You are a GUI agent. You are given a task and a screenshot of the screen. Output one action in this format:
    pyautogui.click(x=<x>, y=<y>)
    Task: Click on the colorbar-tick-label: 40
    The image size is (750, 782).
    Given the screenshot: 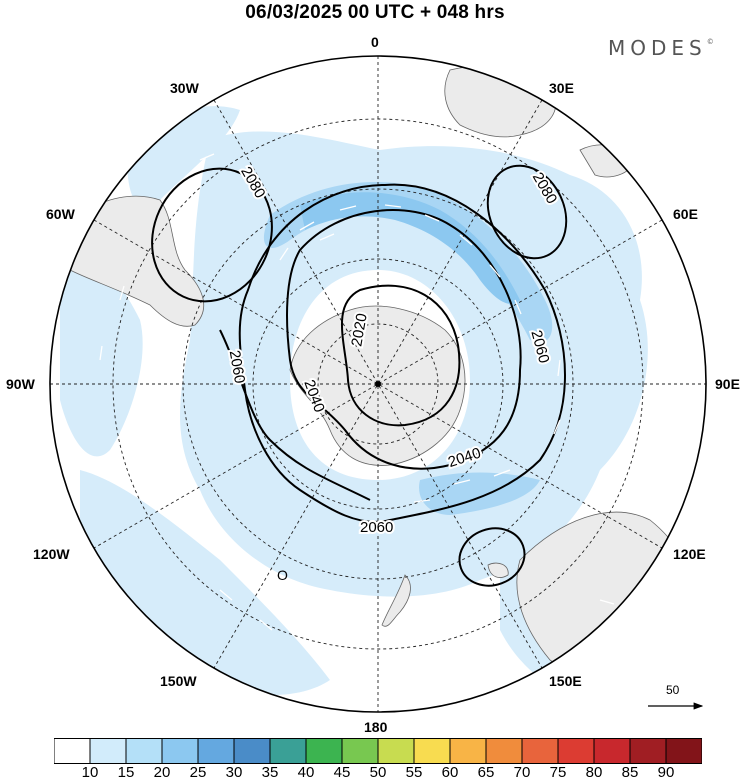 What is the action you would take?
    pyautogui.click(x=306, y=772)
    